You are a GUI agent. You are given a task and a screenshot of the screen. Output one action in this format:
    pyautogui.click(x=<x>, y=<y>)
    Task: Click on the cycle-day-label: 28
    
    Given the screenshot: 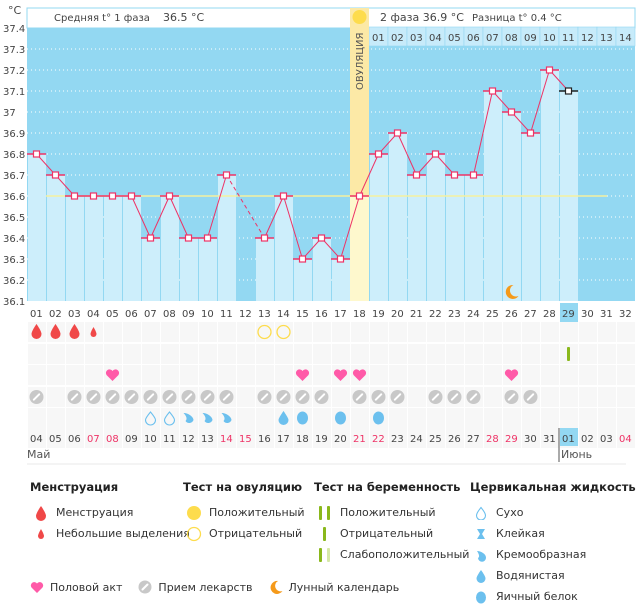 What is the action you would take?
    pyautogui.click(x=549, y=314)
    